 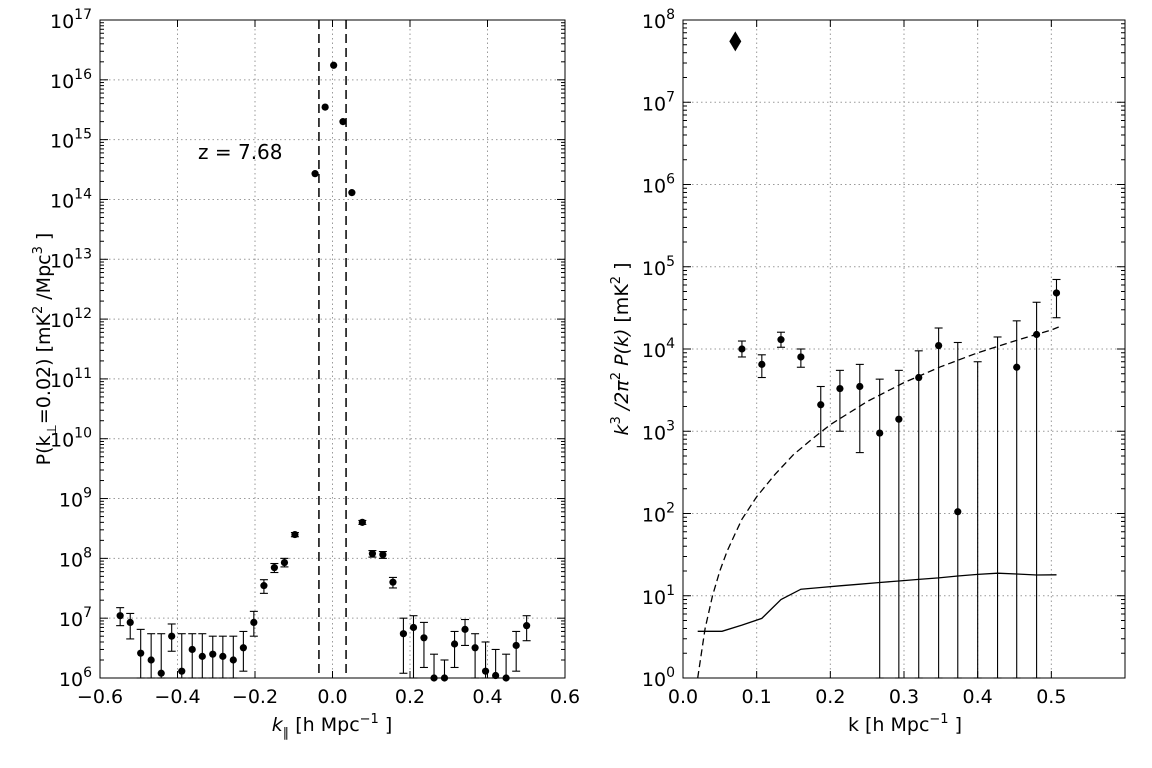 I want to click on left-xtick-label: 0.4, so click(x=487, y=697).